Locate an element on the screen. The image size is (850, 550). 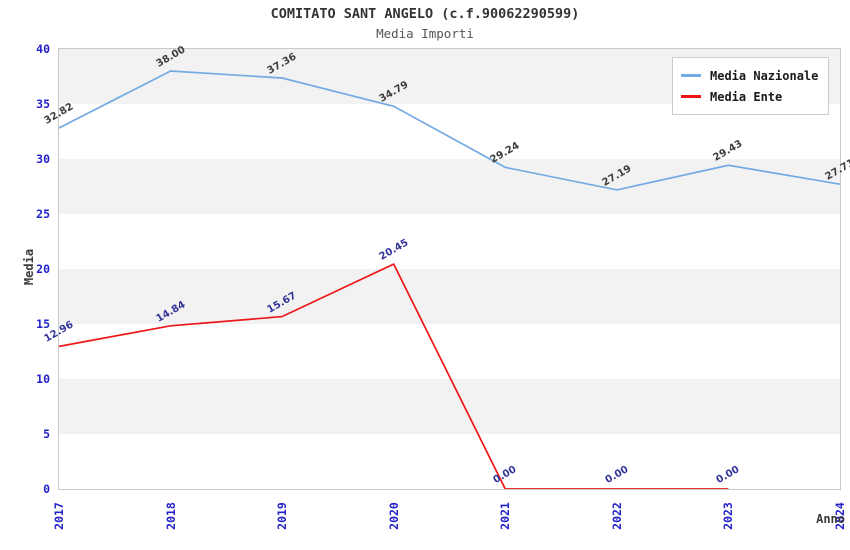
x-axis-label: Anno is located at coordinates (830, 519).